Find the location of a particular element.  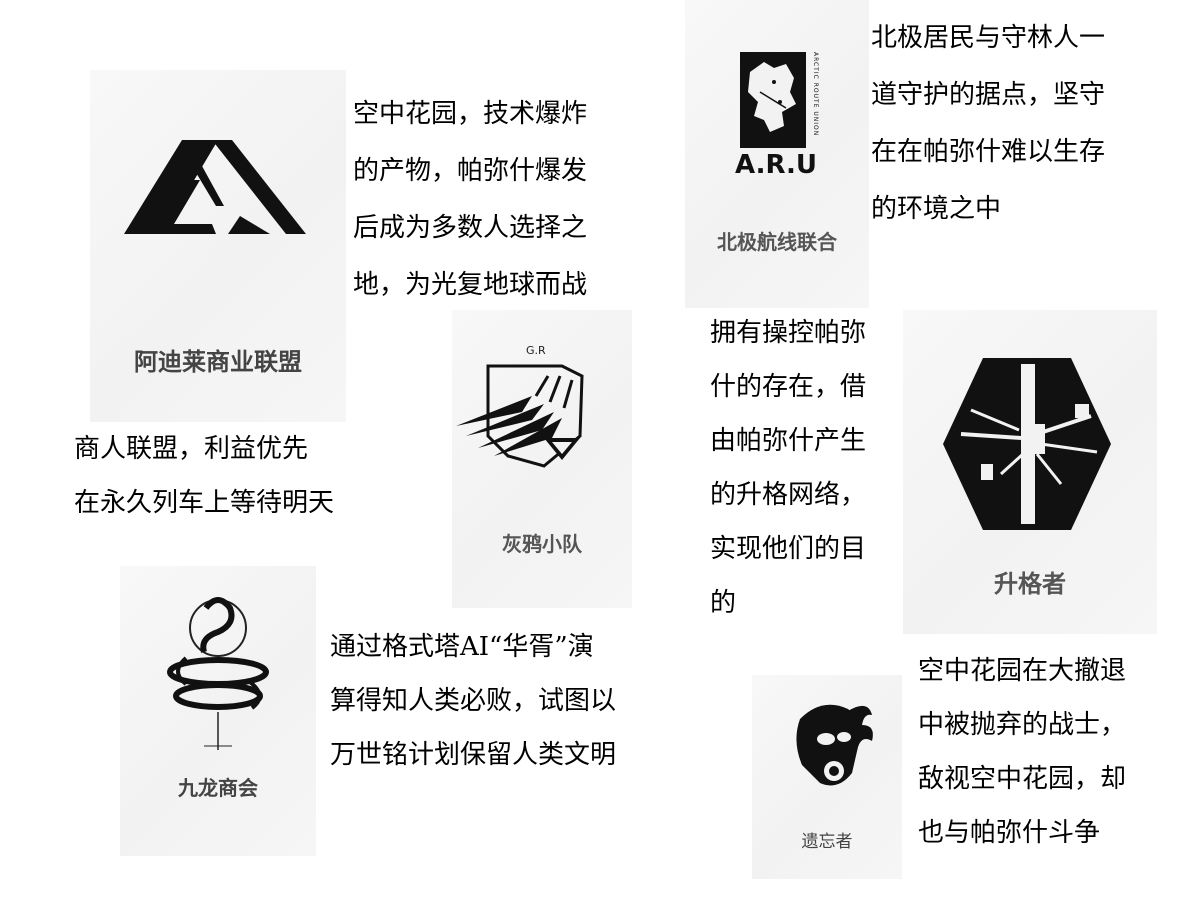

faction-card-aru: ARCTIC ROUTE UNION A.R.U 北极航线联合 is located at coordinates (777, 154).